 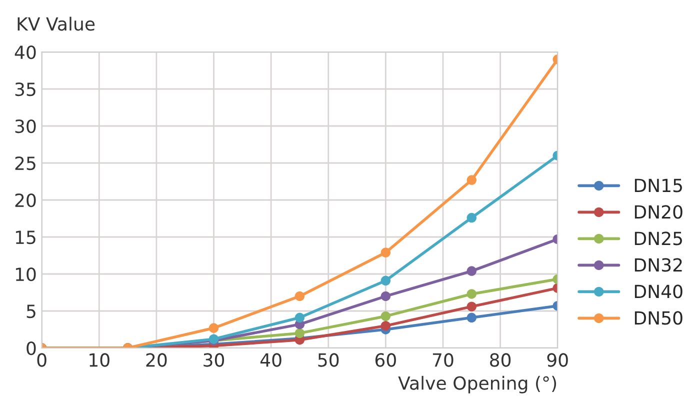 I want to click on x-tick-label: 40, so click(x=271, y=360).